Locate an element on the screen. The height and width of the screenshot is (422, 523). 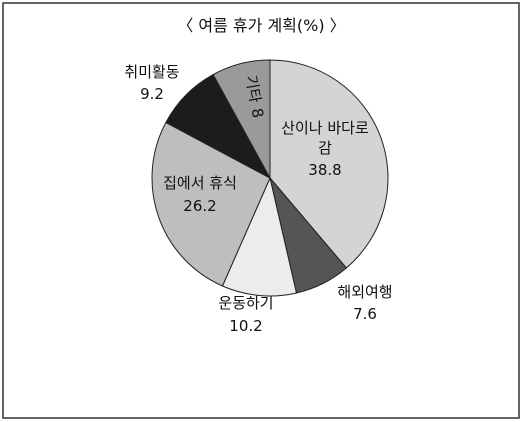
value-label: 38.8 is located at coordinates (325, 170).